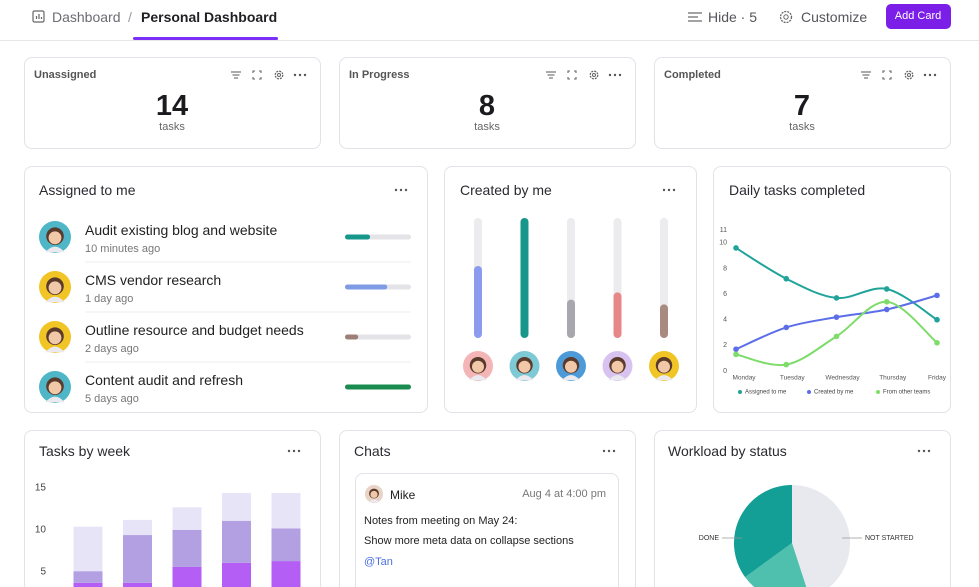  I want to click on stat-value: 7, so click(802, 106).